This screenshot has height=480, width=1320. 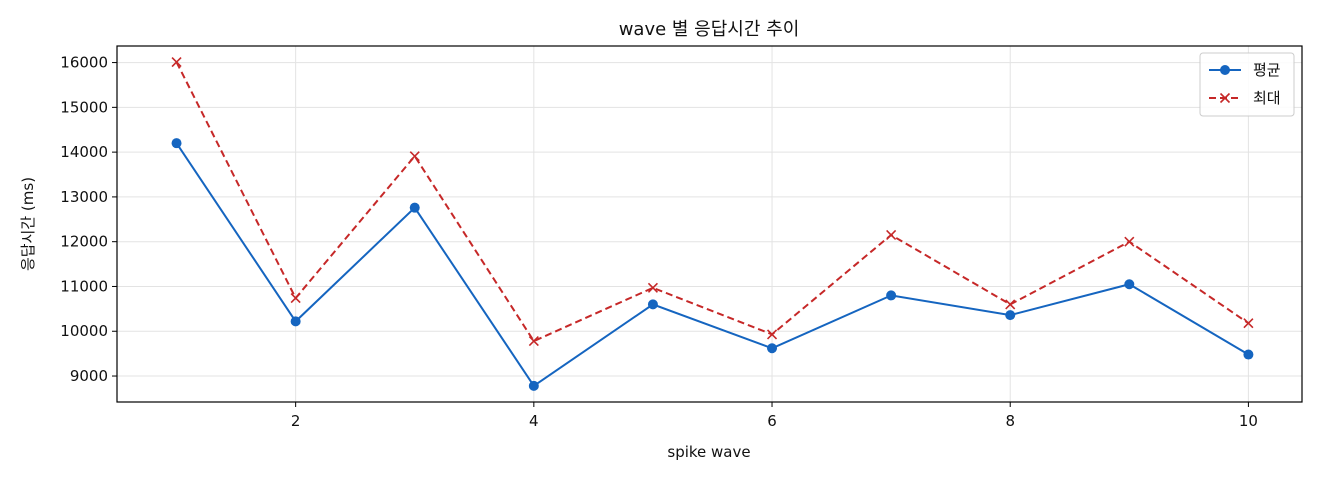 I want to click on legend-item-max: 최대, so click(x=1245, y=98).